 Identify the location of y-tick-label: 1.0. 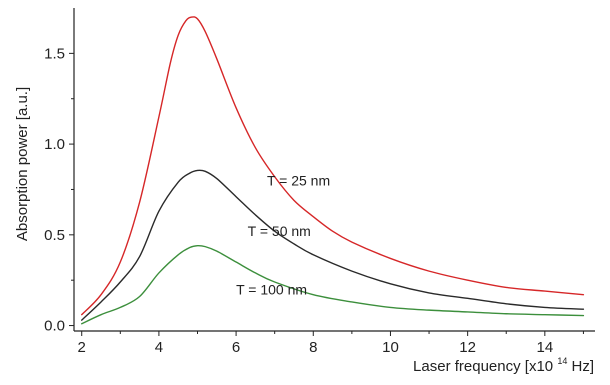
(54, 144).